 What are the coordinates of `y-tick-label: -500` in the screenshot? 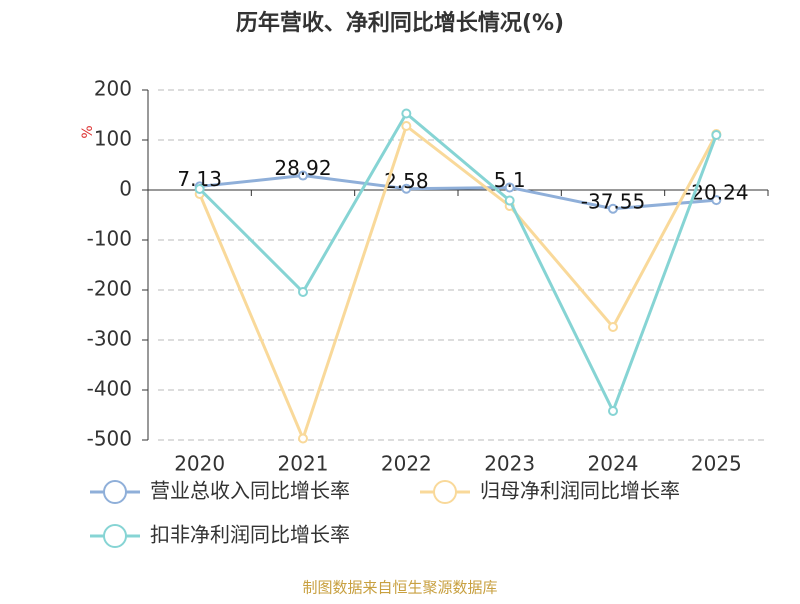 It's located at (109, 439).